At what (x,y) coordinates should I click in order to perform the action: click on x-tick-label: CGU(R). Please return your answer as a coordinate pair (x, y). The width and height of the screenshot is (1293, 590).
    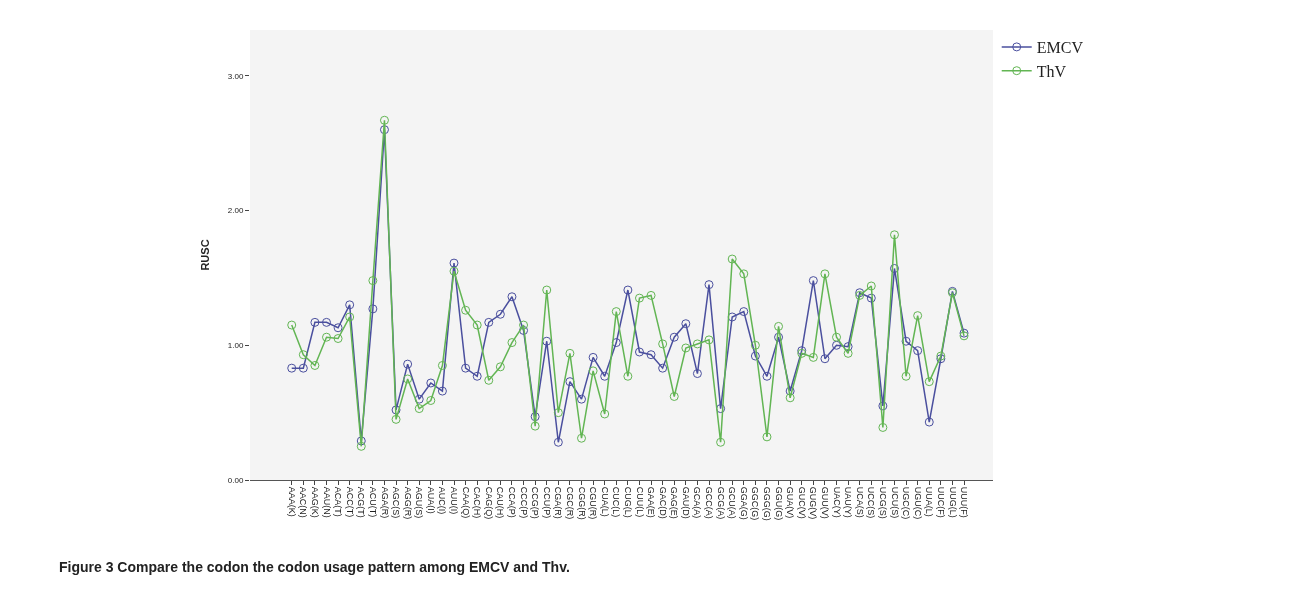
    Looking at the image, I should click on (593, 503).